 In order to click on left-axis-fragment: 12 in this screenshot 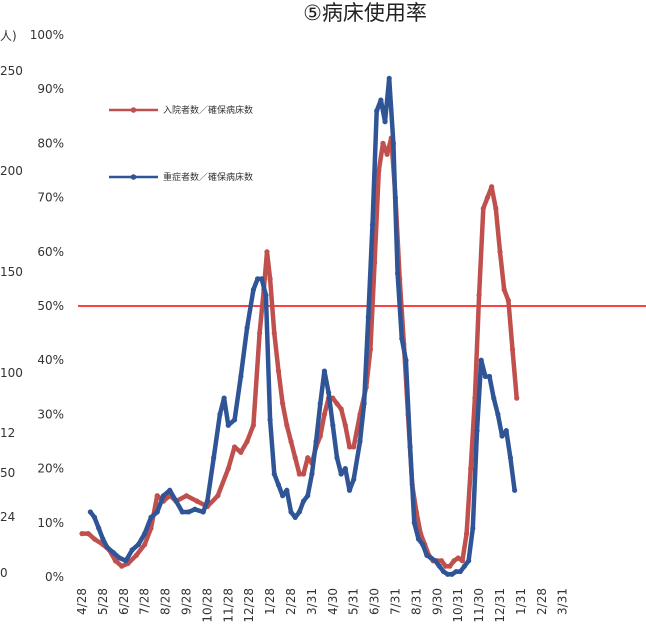, I will do `click(7, 433)`.